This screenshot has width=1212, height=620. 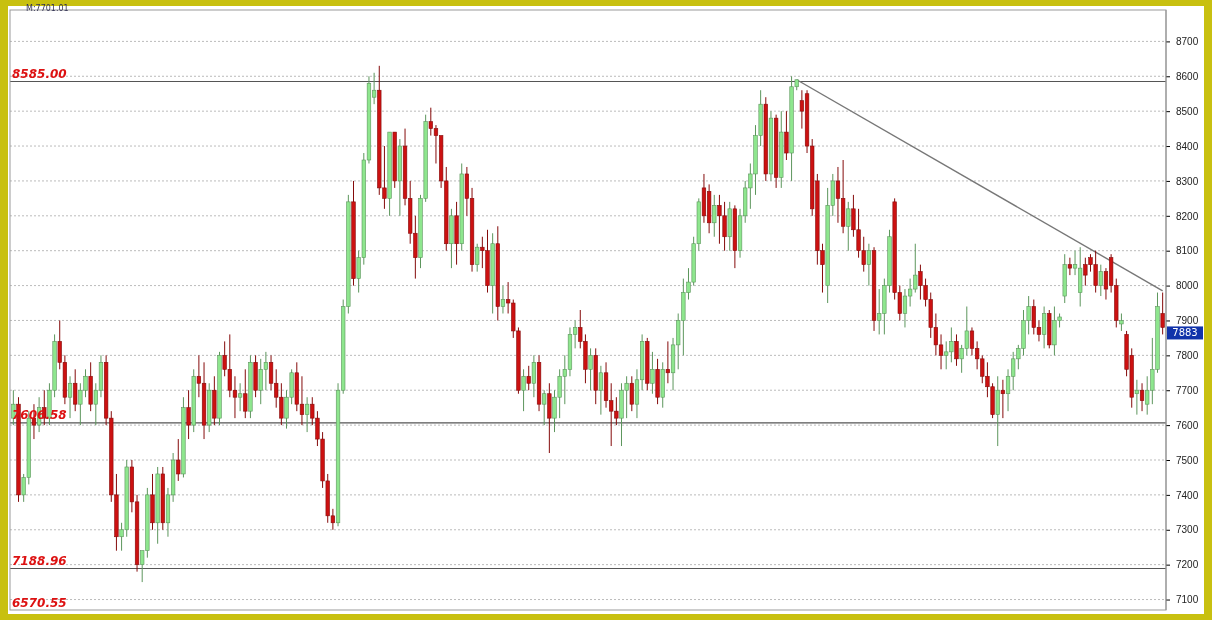 I want to click on y-tick-label: 7900, so click(x=1187, y=321).